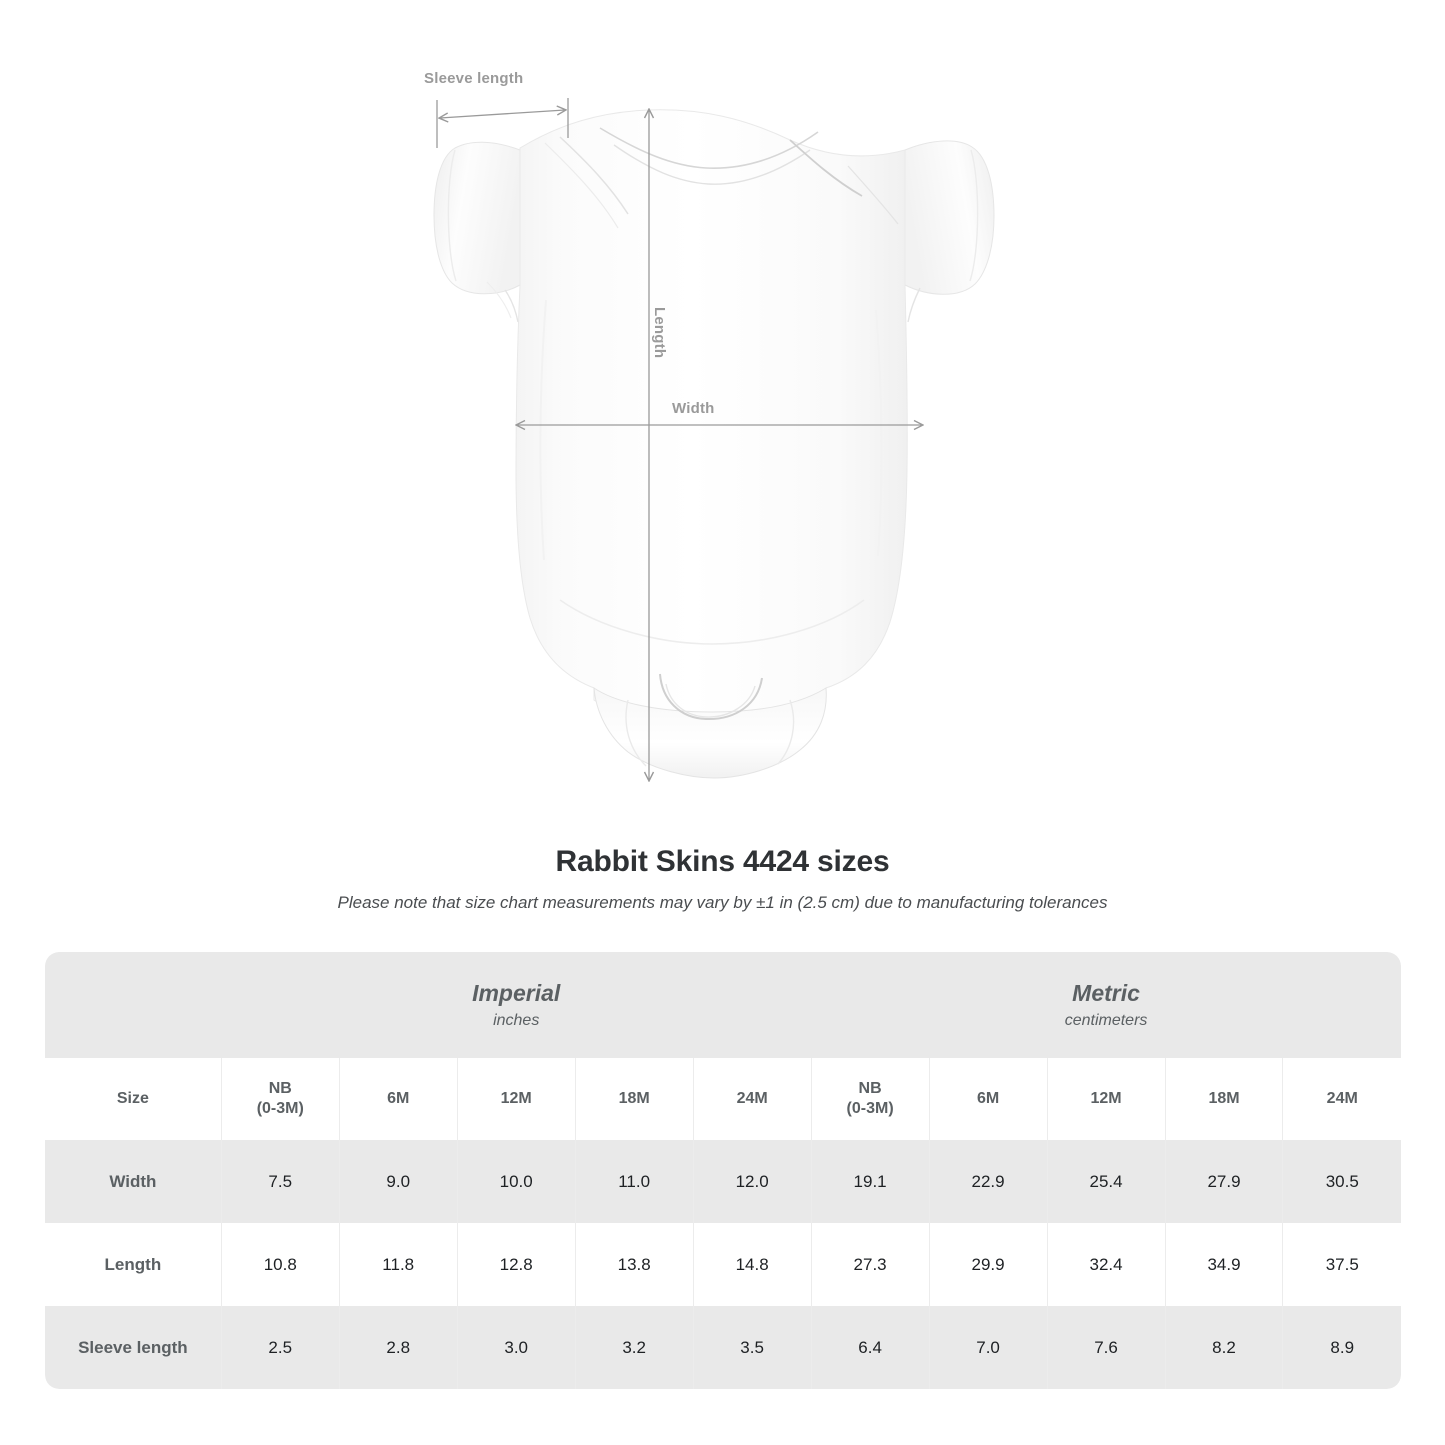  What do you see at coordinates (516, 1347) in the screenshot?
I see `cell-sleeve-imperial-12m: 3.0` at bounding box center [516, 1347].